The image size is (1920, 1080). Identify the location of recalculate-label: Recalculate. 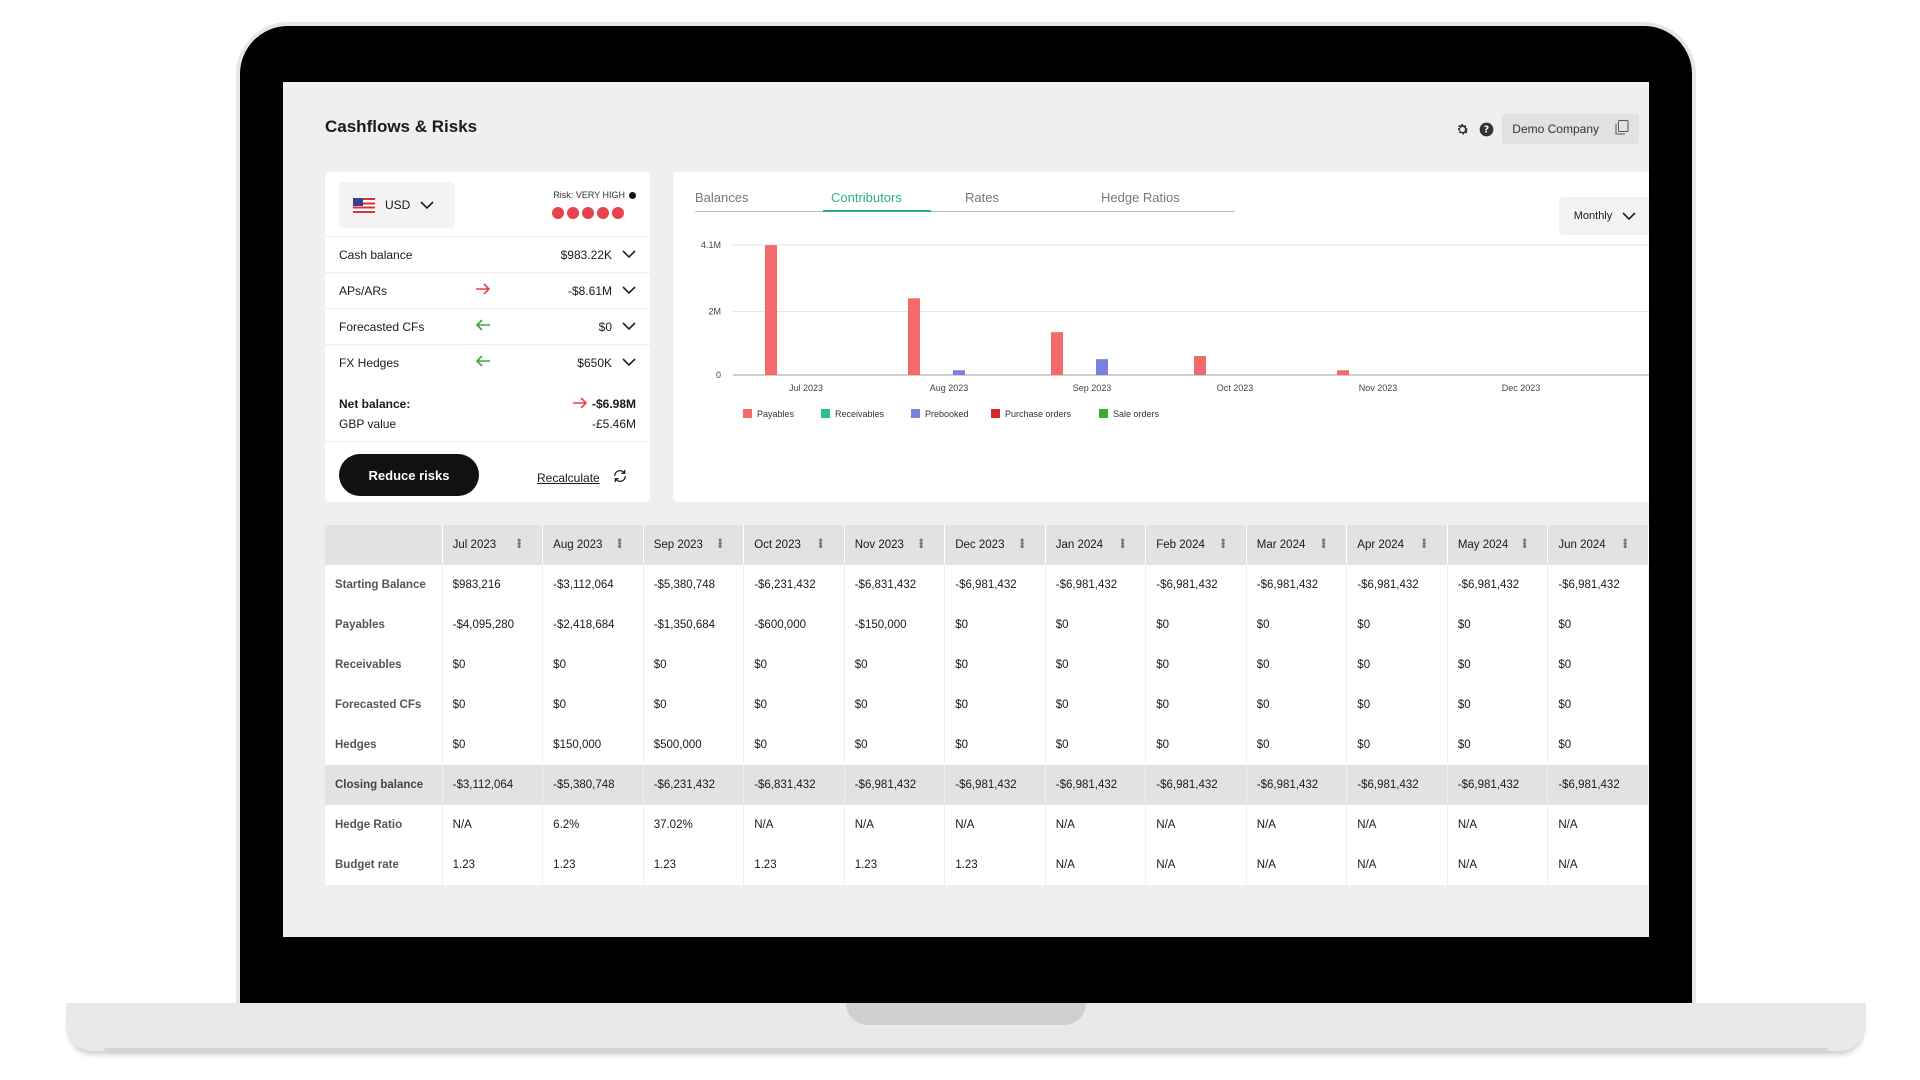
(568, 477).